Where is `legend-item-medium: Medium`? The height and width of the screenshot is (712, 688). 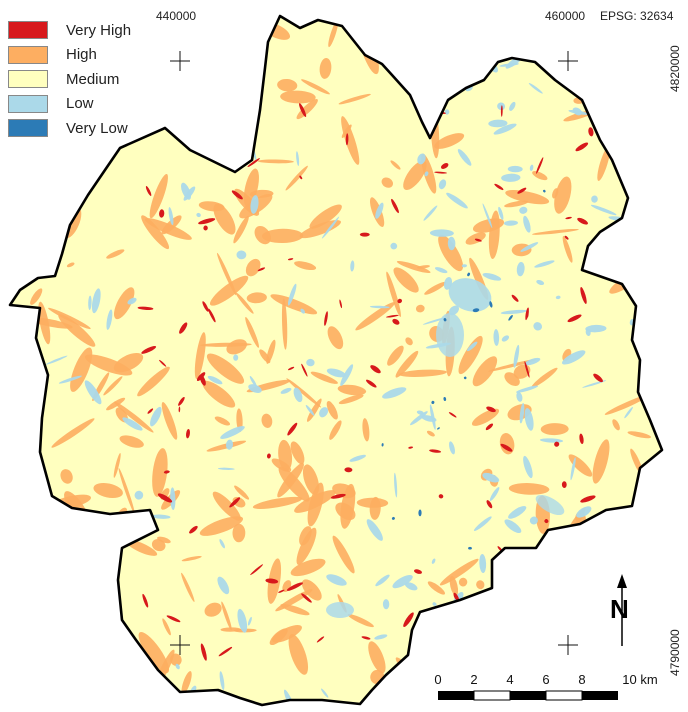 legend-item-medium: Medium is located at coordinates (69, 79).